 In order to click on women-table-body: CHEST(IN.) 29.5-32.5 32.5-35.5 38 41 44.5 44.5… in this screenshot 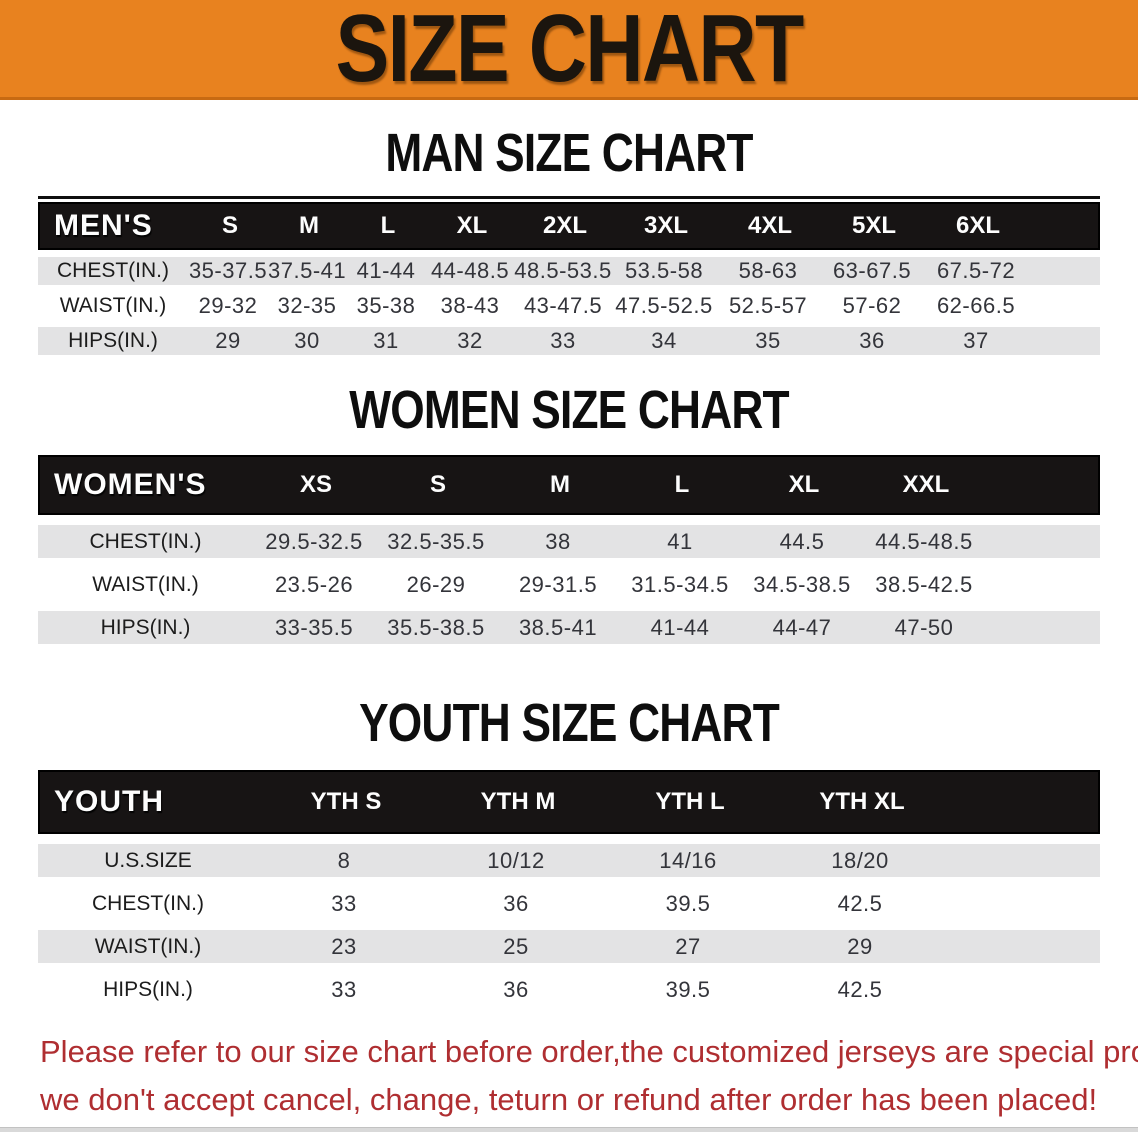, I will do `click(569, 584)`.